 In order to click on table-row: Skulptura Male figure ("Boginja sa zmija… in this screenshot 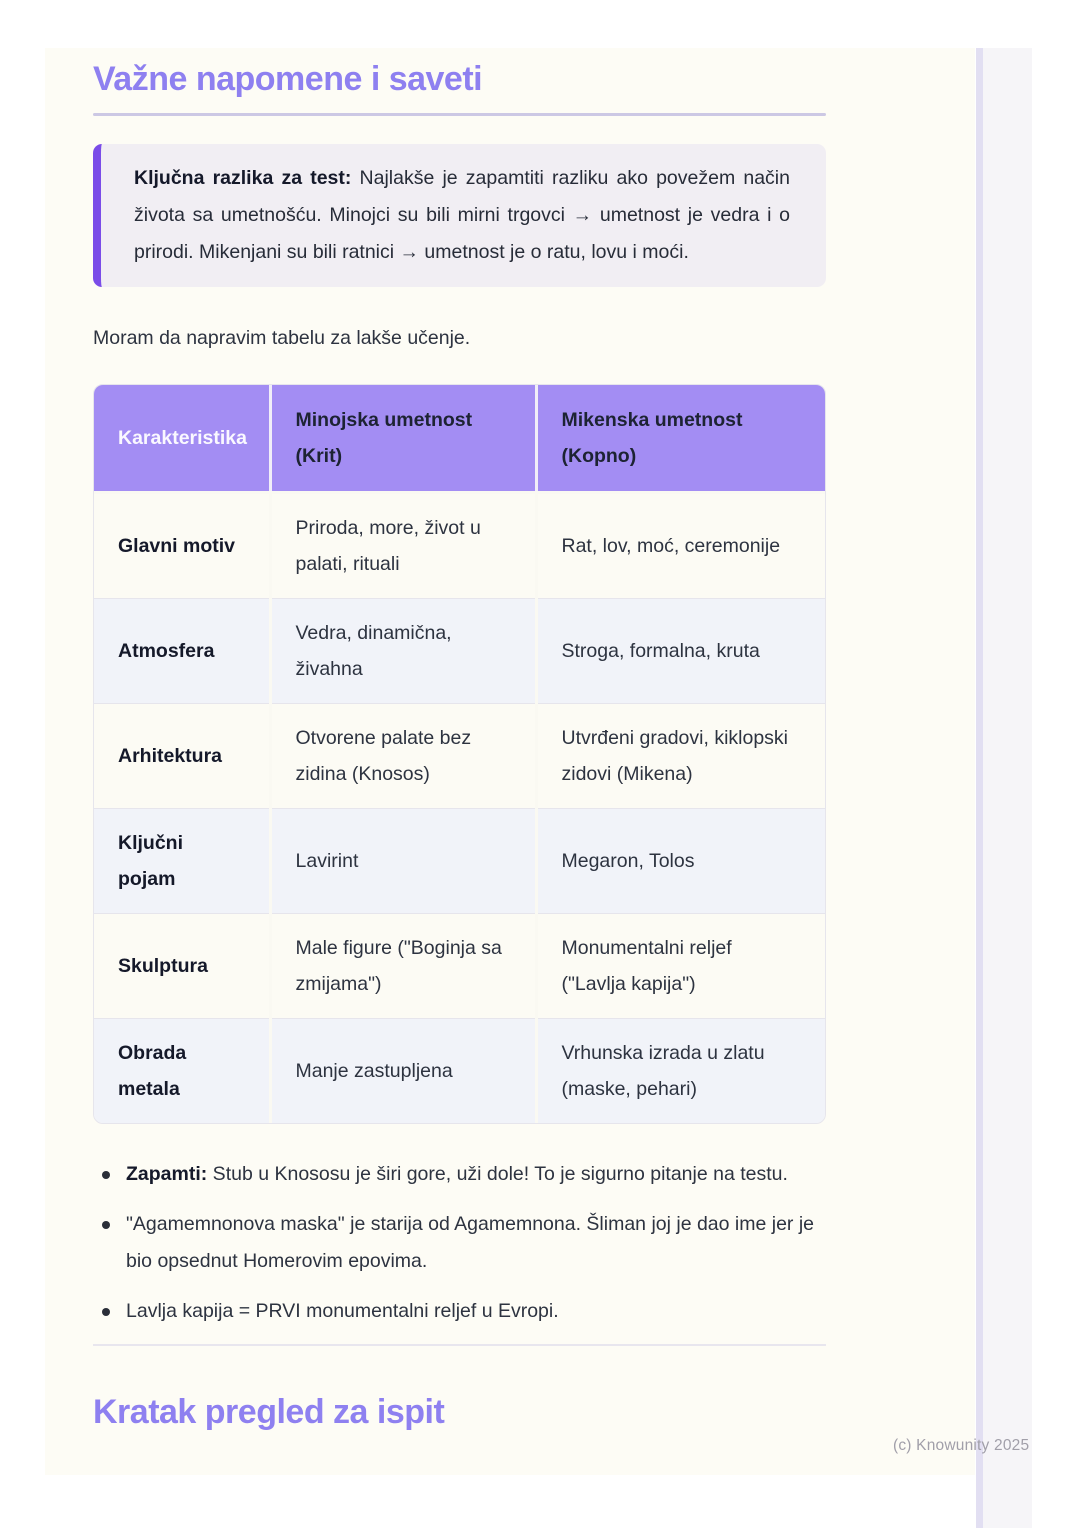, I will do `click(459, 966)`.